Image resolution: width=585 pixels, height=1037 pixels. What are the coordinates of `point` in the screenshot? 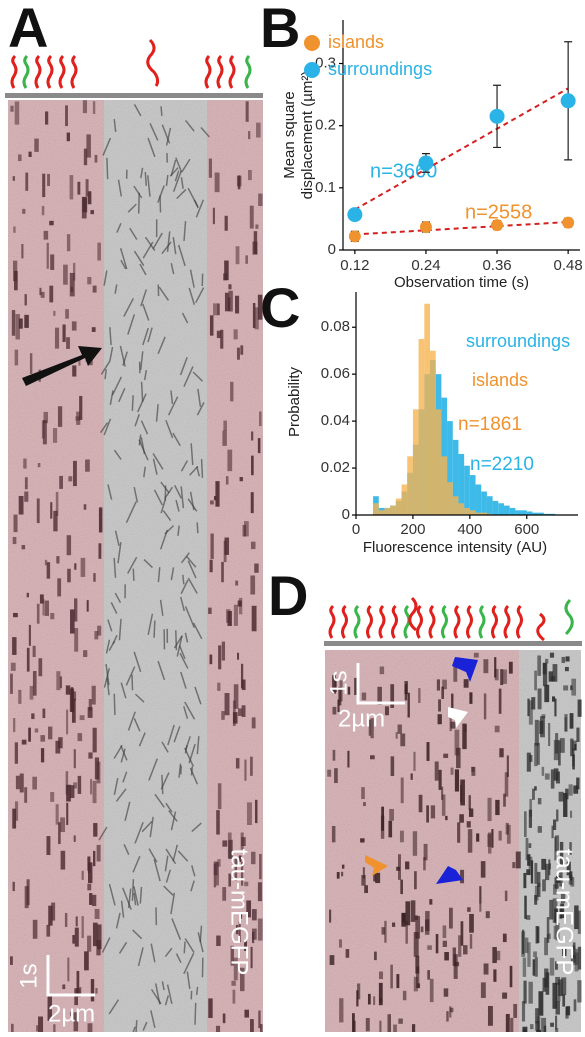 It's located at (355, 236).